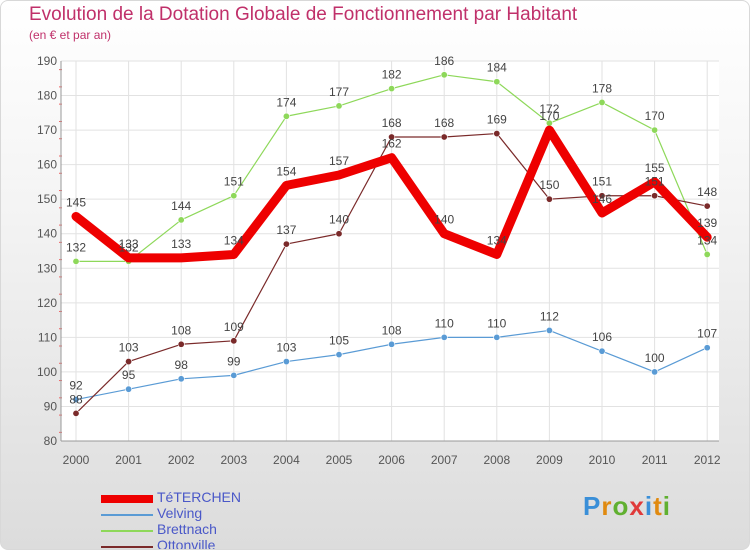  Describe the element at coordinates (339, 161) in the screenshot. I see `data-label: 157` at that location.